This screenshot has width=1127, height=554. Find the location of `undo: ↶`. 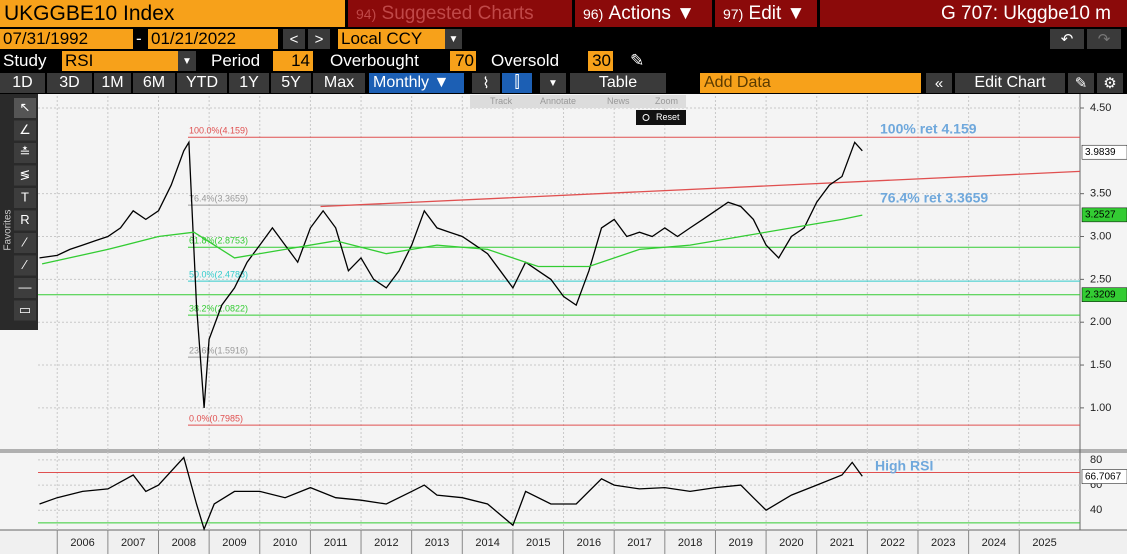

undo: ↶ is located at coordinates (1067, 39).